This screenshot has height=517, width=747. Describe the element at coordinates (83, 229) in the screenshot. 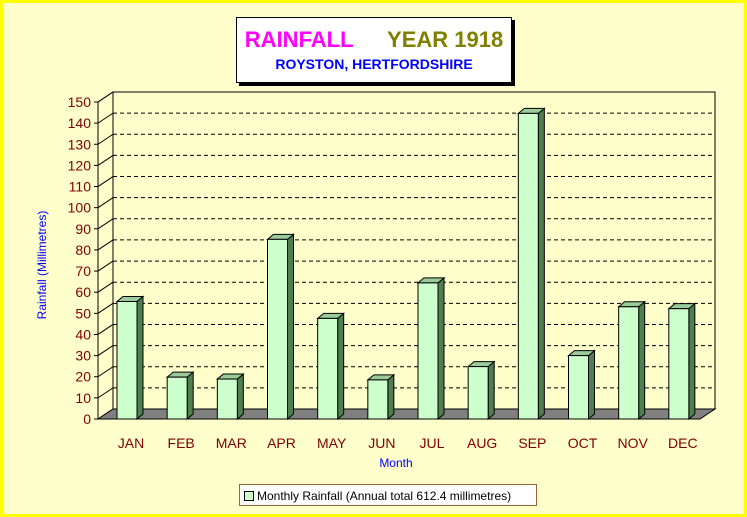

I see `y-tick-label: 90` at that location.